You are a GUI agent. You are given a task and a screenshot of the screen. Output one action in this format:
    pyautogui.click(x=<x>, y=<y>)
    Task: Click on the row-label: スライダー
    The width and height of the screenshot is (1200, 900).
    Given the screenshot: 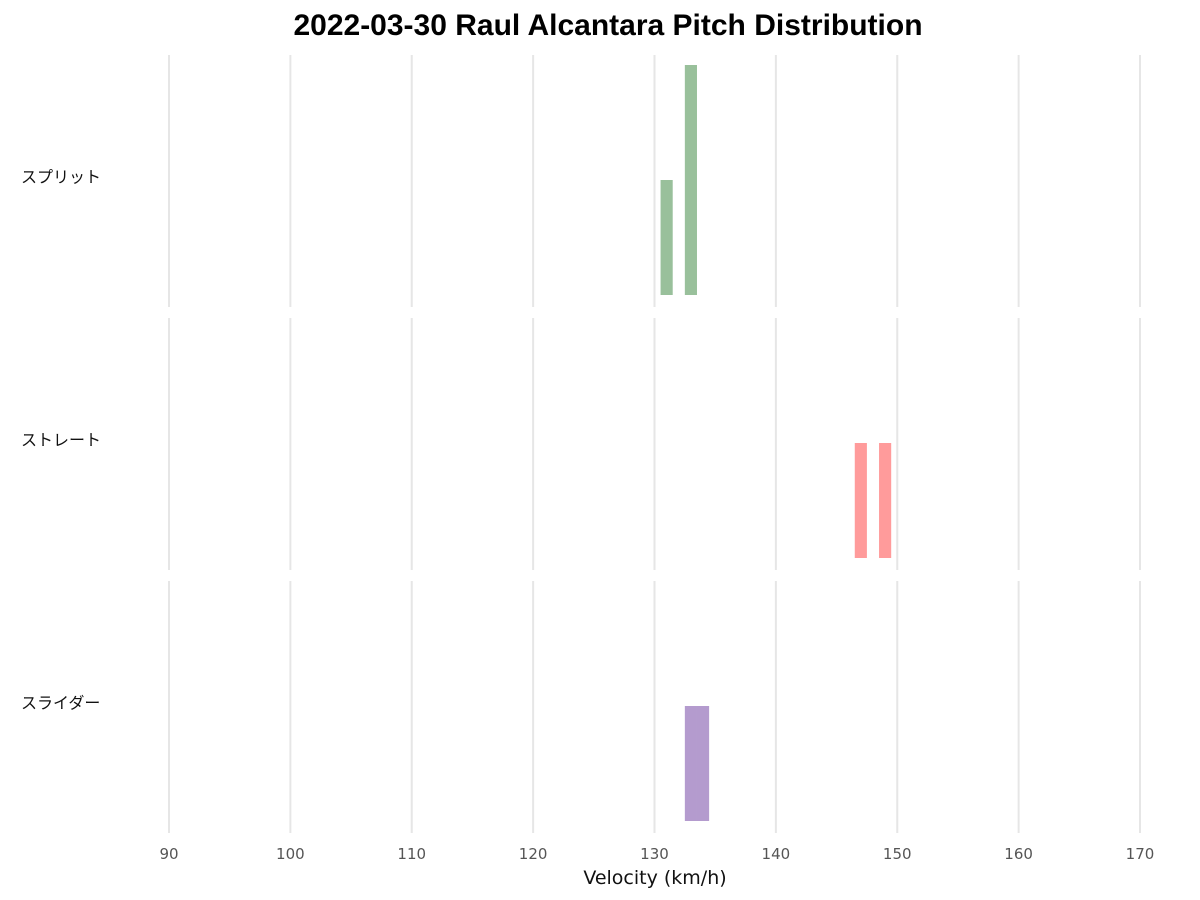 What is the action you would take?
    pyautogui.click(x=60, y=703)
    